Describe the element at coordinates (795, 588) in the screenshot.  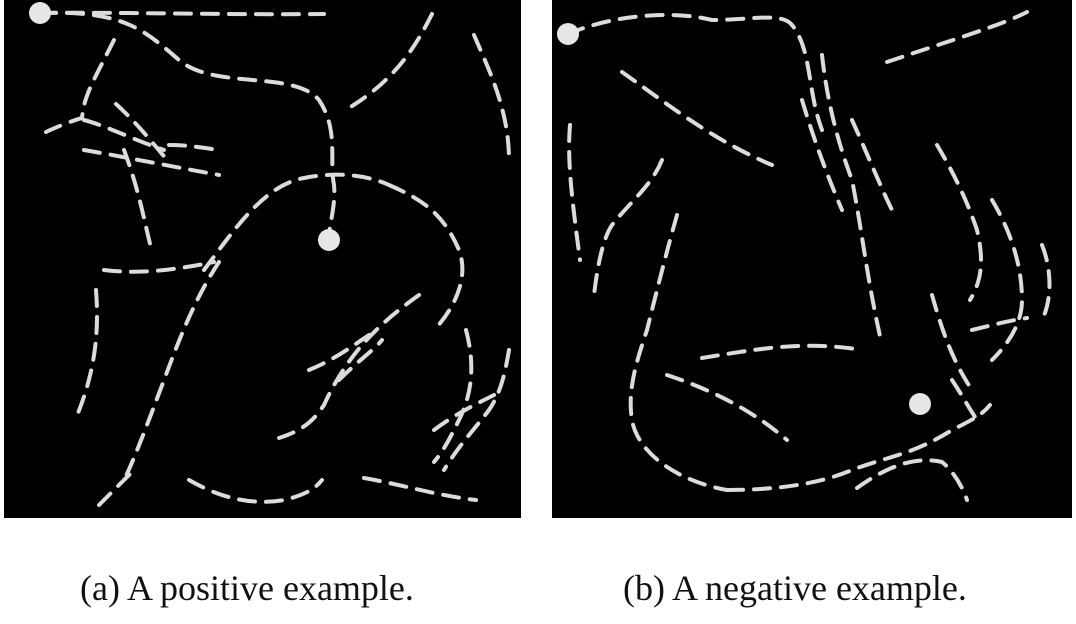
I see `caption-negative-example: (b) A negative example.` at that location.